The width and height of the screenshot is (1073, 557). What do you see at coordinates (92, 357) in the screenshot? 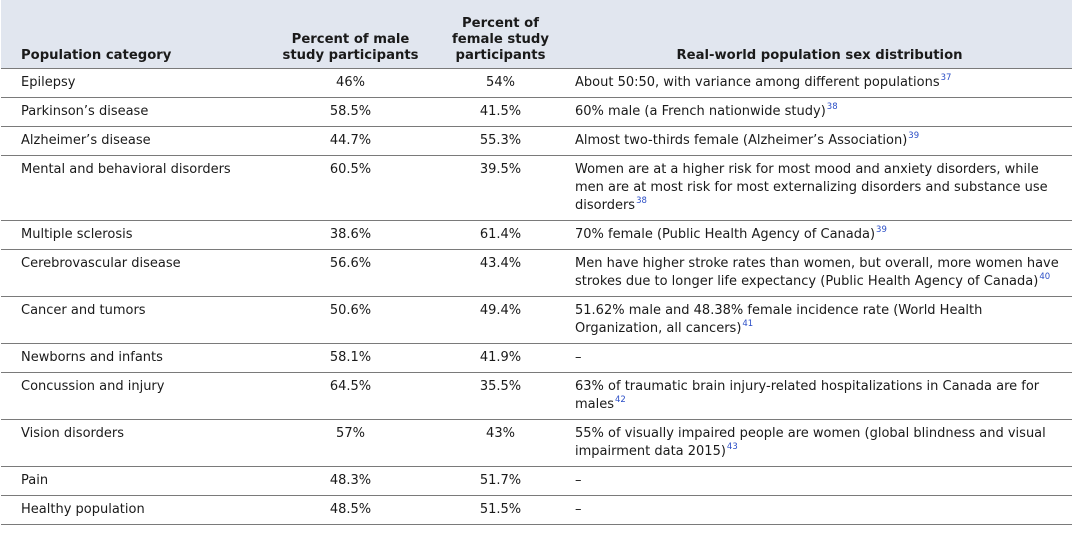
I see `cell-population-category: Newborns and infants` at bounding box center [92, 357].